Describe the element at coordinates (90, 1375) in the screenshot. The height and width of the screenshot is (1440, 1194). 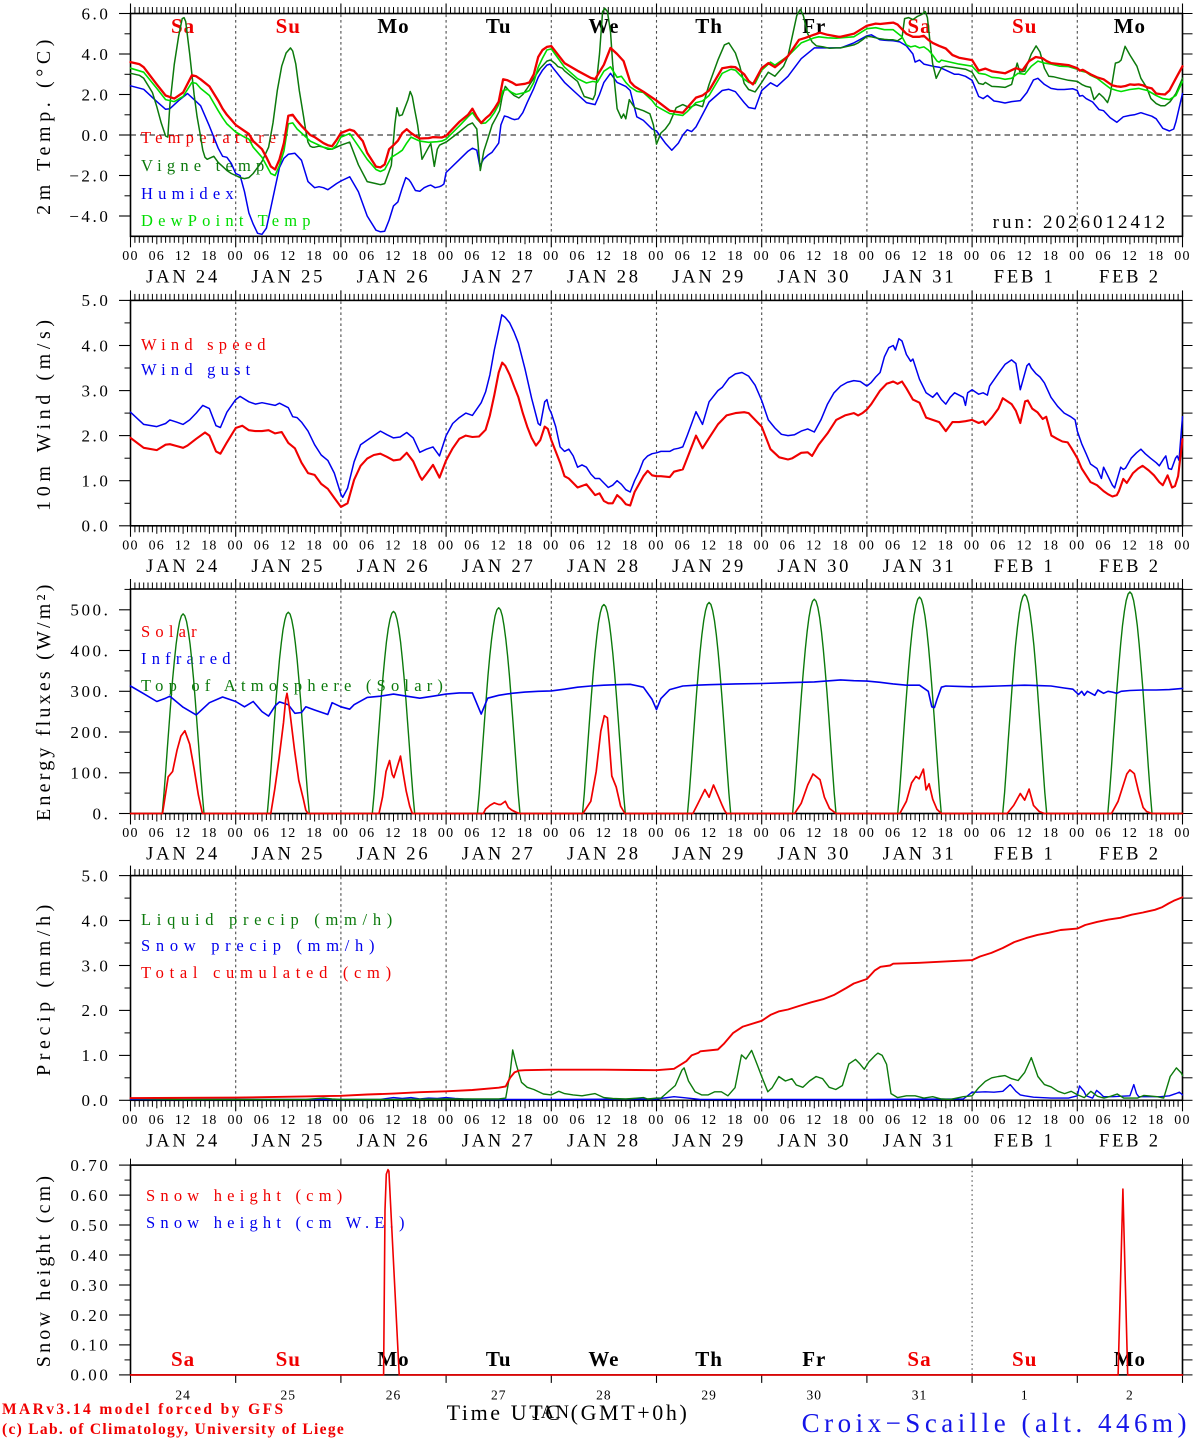
I see `svg-text: 0.00` at that location.